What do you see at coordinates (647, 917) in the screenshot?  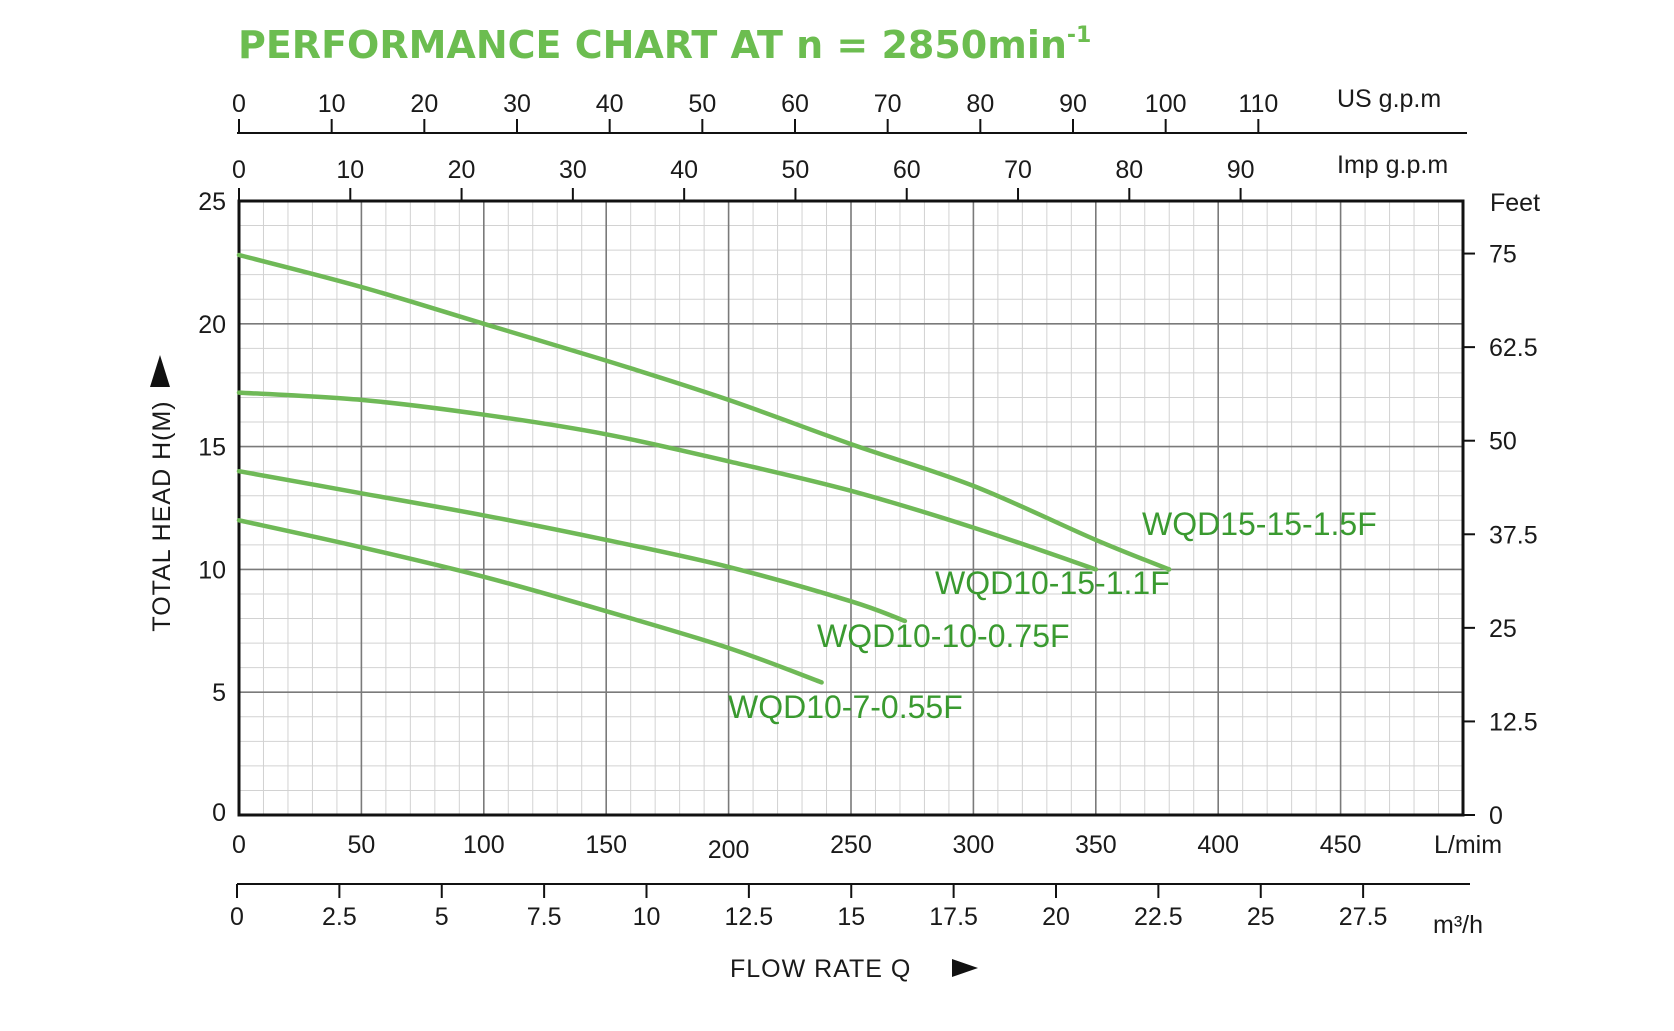 I see `m3h-tick-label: 10` at bounding box center [647, 917].